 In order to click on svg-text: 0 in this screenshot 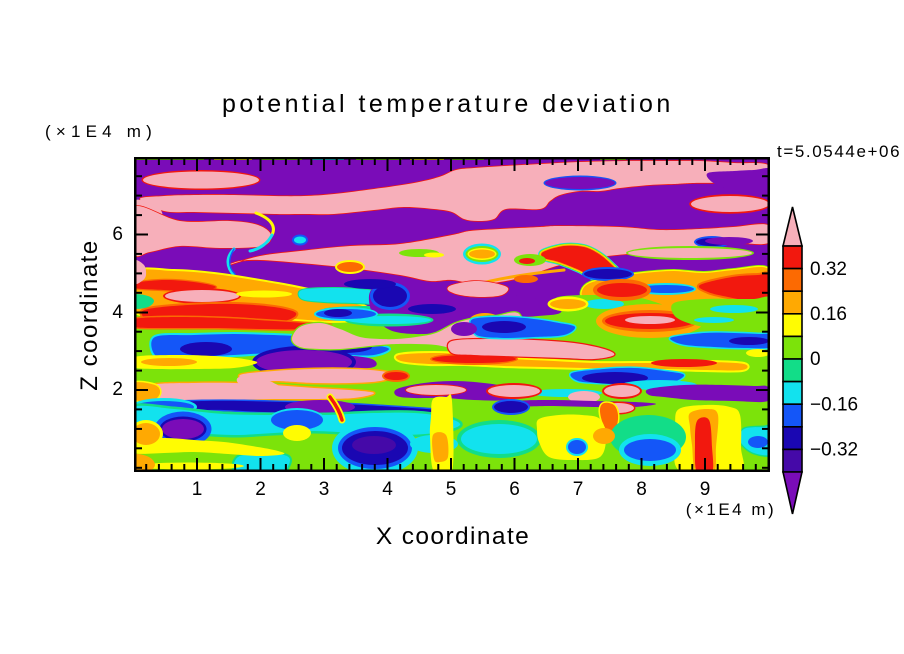, I will do `click(815, 359)`.